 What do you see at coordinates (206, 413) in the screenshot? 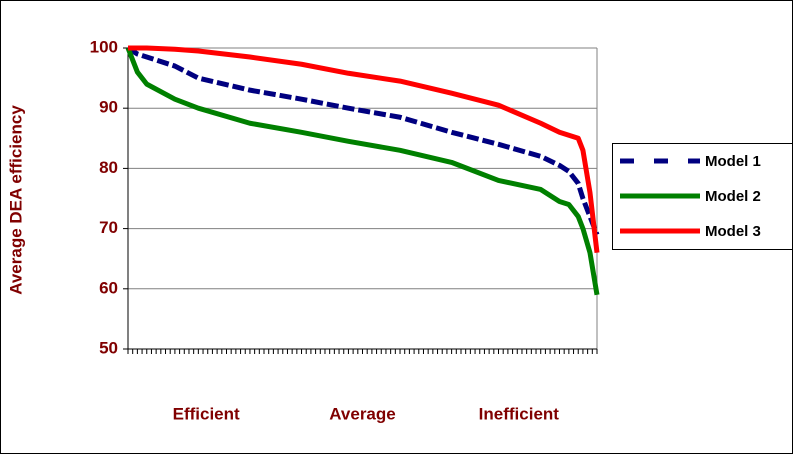
I see `x-group-label: Efficient` at bounding box center [206, 413].